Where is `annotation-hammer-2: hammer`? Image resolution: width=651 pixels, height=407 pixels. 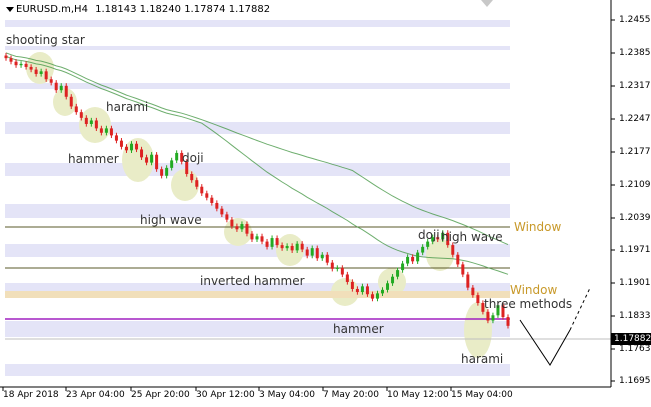 annotation-hammer-2: hammer is located at coordinates (358, 329).